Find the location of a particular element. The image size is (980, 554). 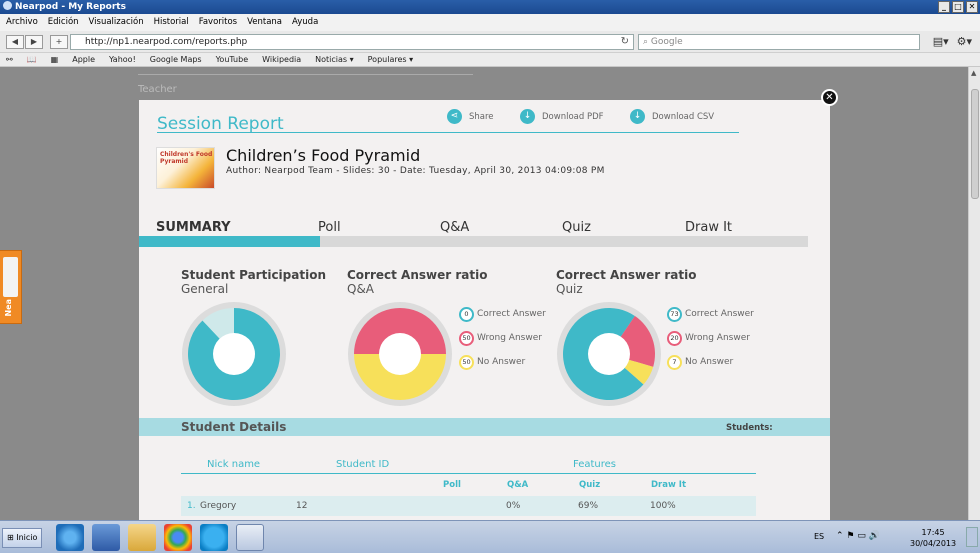

row-qa: 0% is located at coordinates (513, 506).